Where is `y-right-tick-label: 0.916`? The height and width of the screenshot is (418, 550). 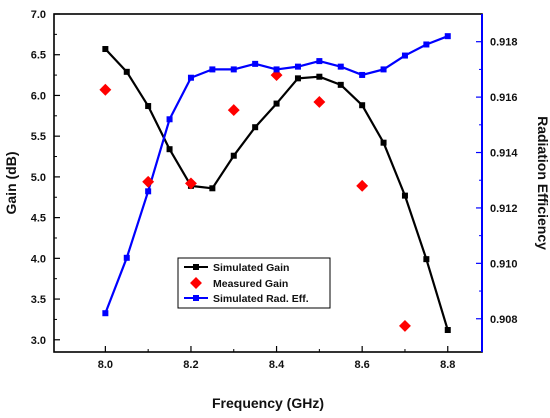 y-right-tick-label: 0.916 is located at coordinates (504, 98).